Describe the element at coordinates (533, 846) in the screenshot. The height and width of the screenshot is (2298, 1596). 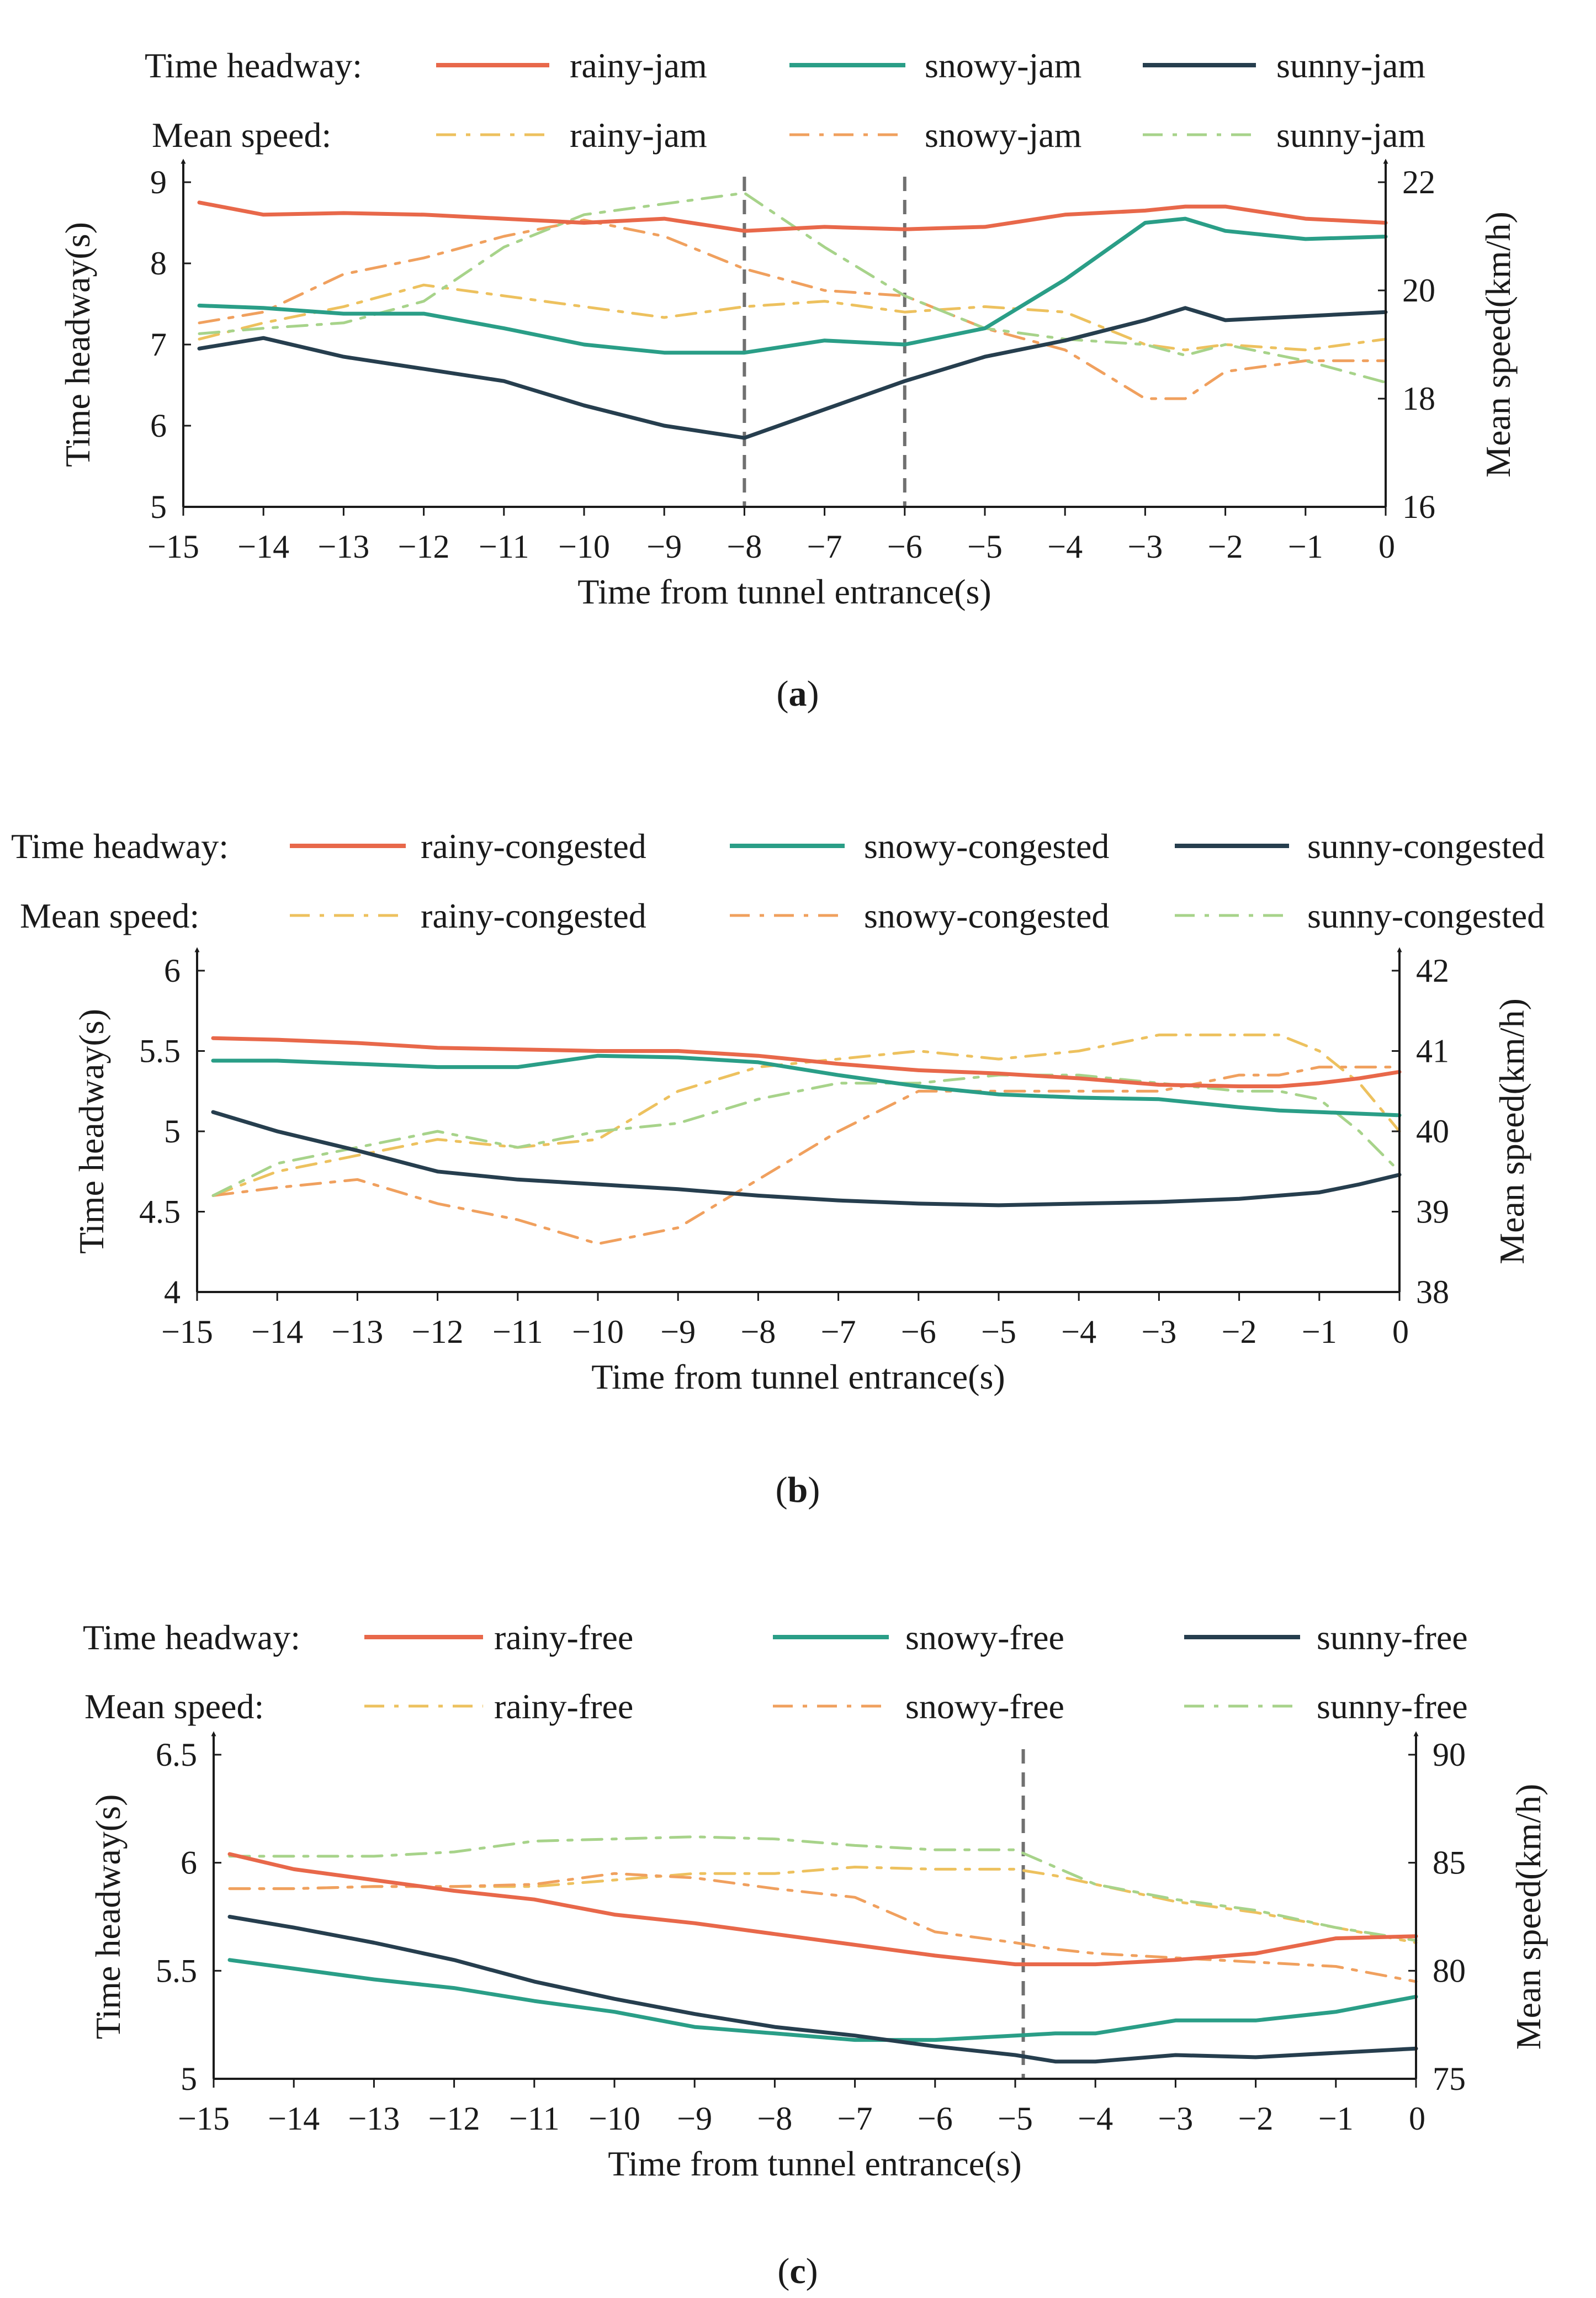
I see `legend-entry-headway-rainy-congested: rainy-congested` at that location.